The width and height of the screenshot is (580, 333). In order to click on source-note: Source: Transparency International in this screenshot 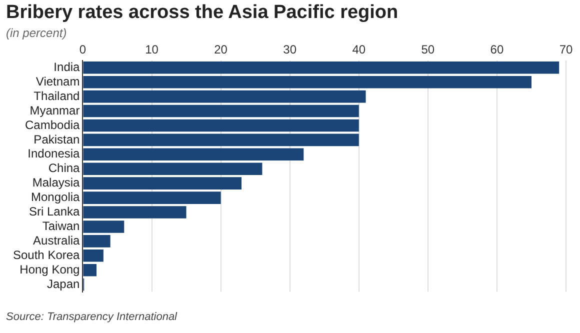, I will do `click(91, 317)`.